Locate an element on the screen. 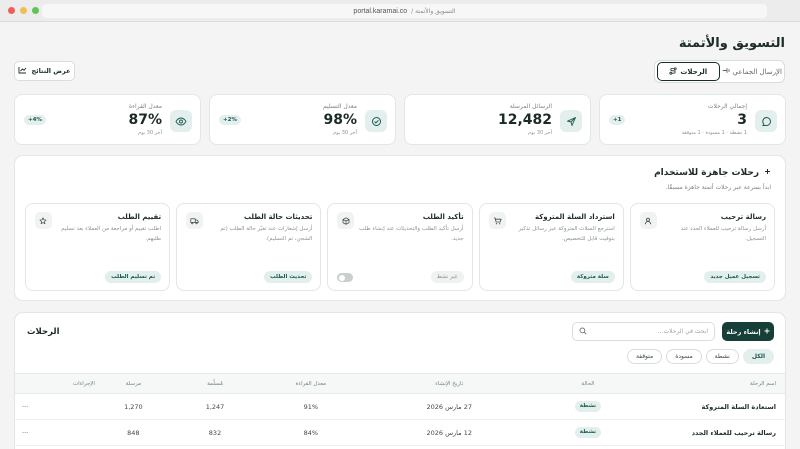  chat-icon is located at coordinates (766, 121).